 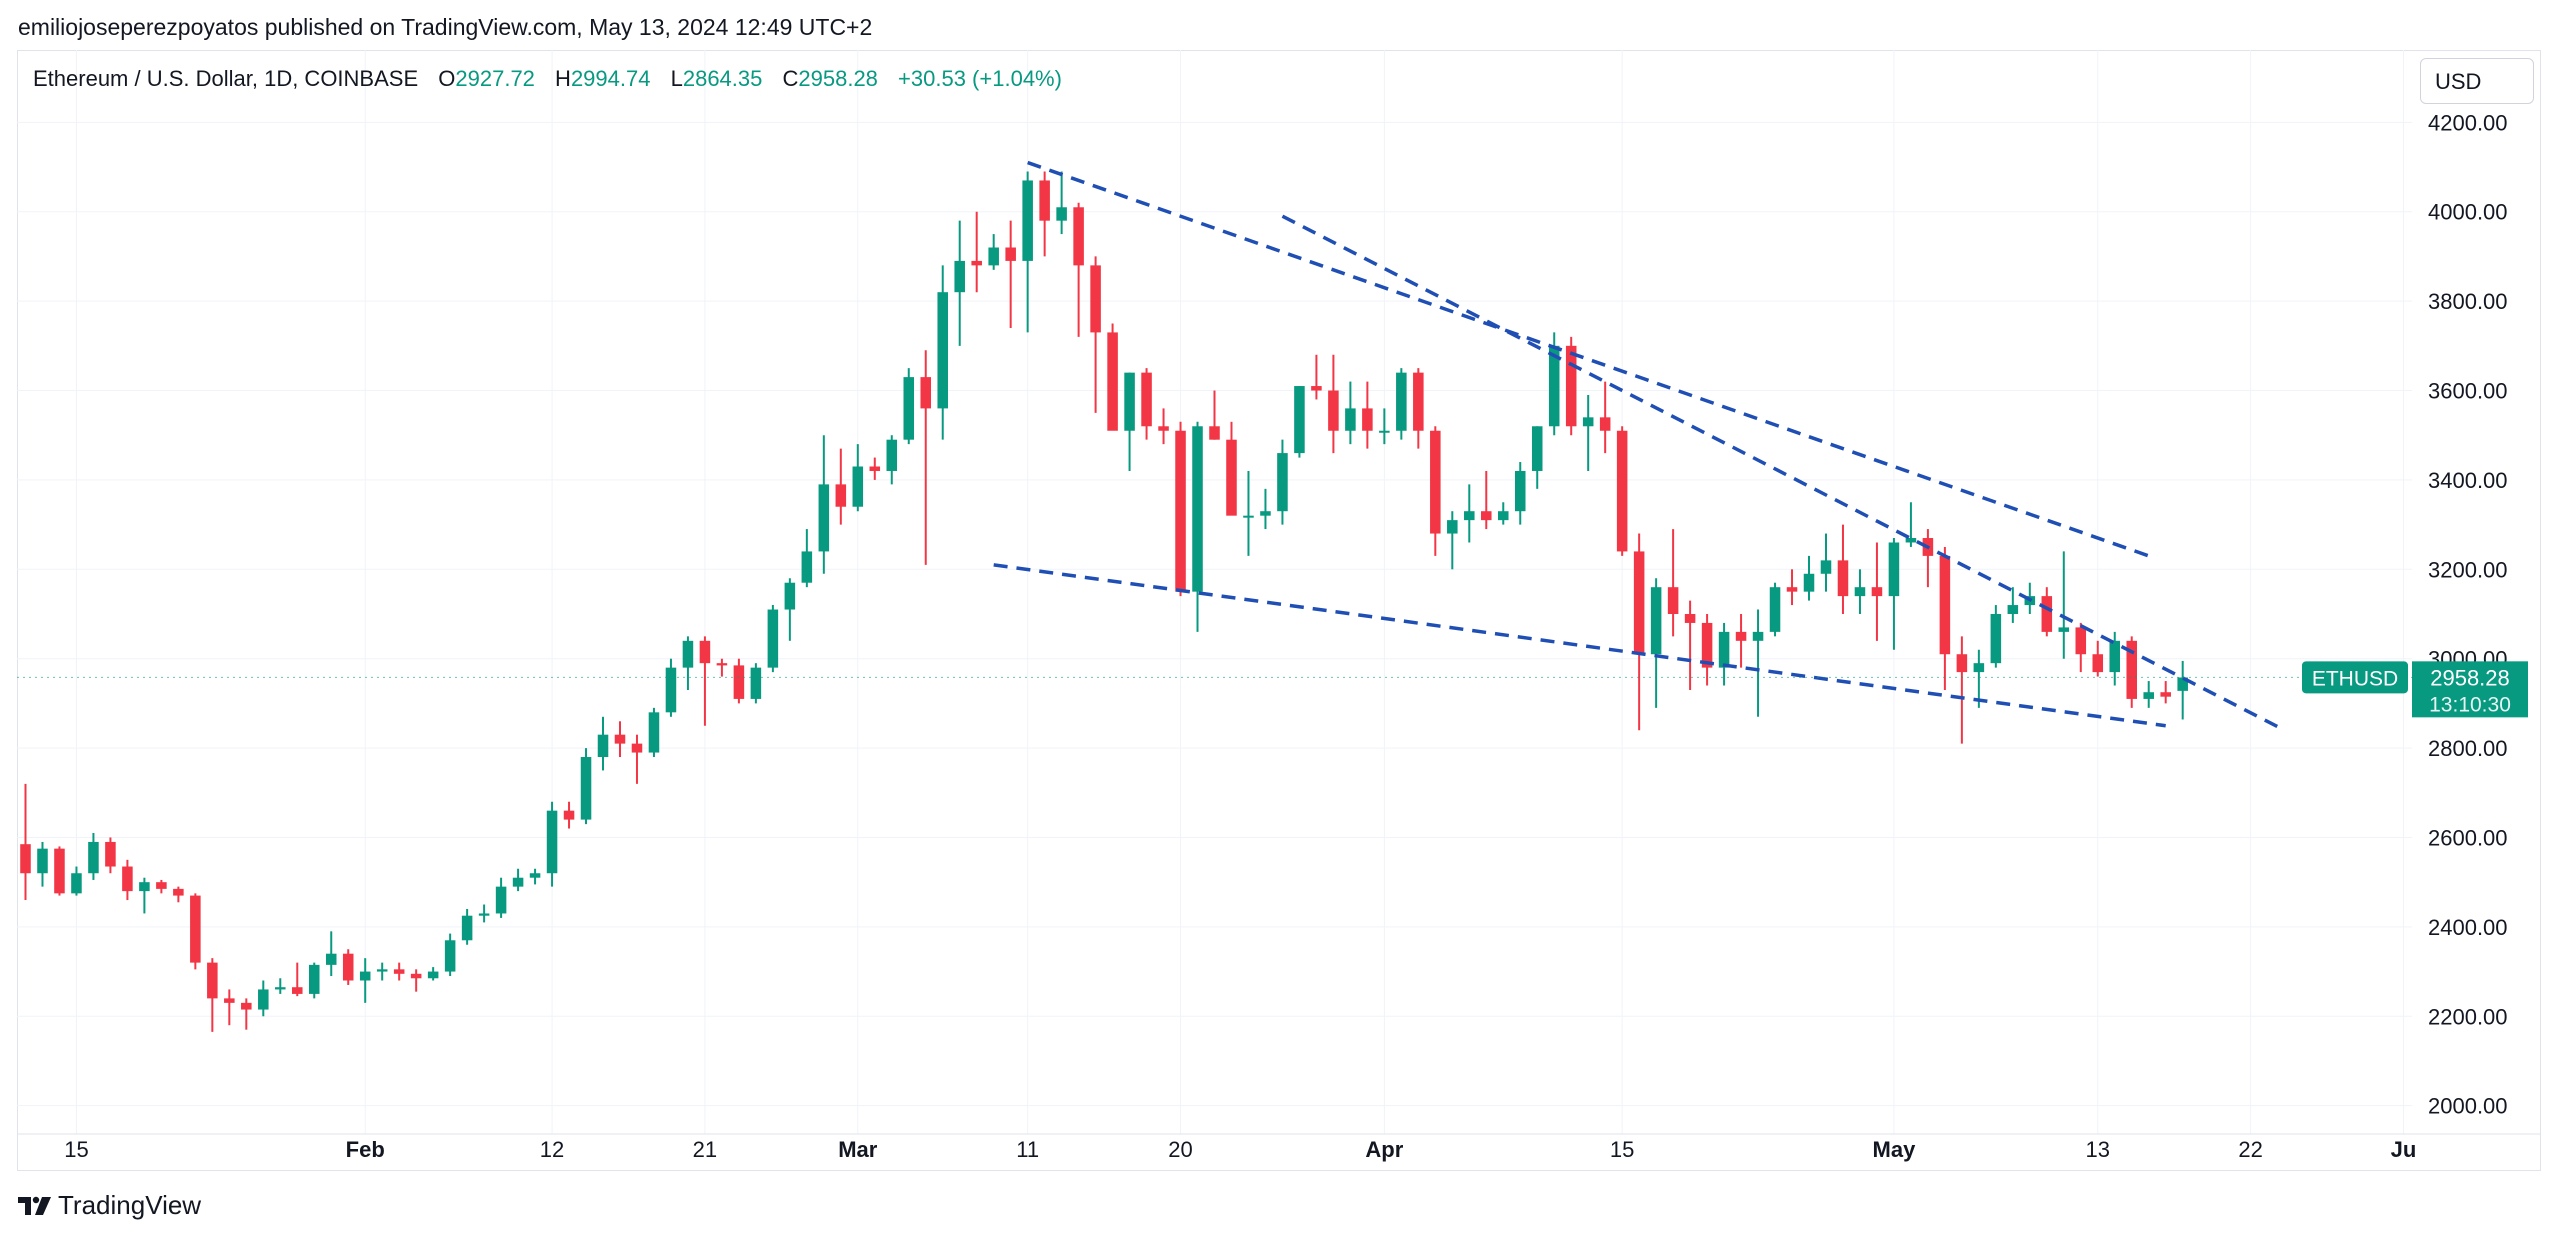 What do you see at coordinates (2468, 1016) in the screenshot?
I see `y-tick-label: 2200.00` at bounding box center [2468, 1016].